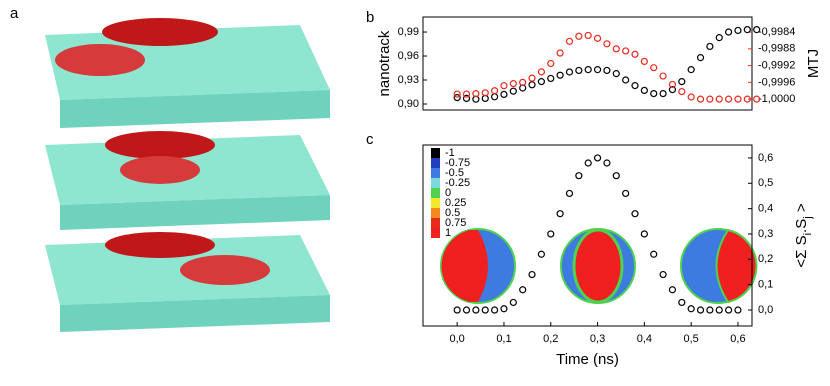  Describe the element at coordinates (808, 217) in the screenshot. I see `y2-axis-label-part: j` at that location.